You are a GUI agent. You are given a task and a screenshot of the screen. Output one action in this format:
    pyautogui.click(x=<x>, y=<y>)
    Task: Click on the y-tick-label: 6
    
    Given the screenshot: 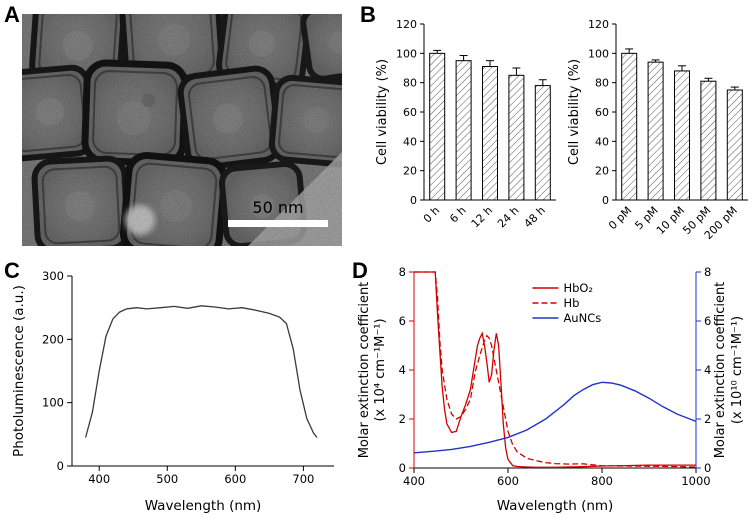 What is the action you would take?
    pyautogui.click(x=402, y=321)
    